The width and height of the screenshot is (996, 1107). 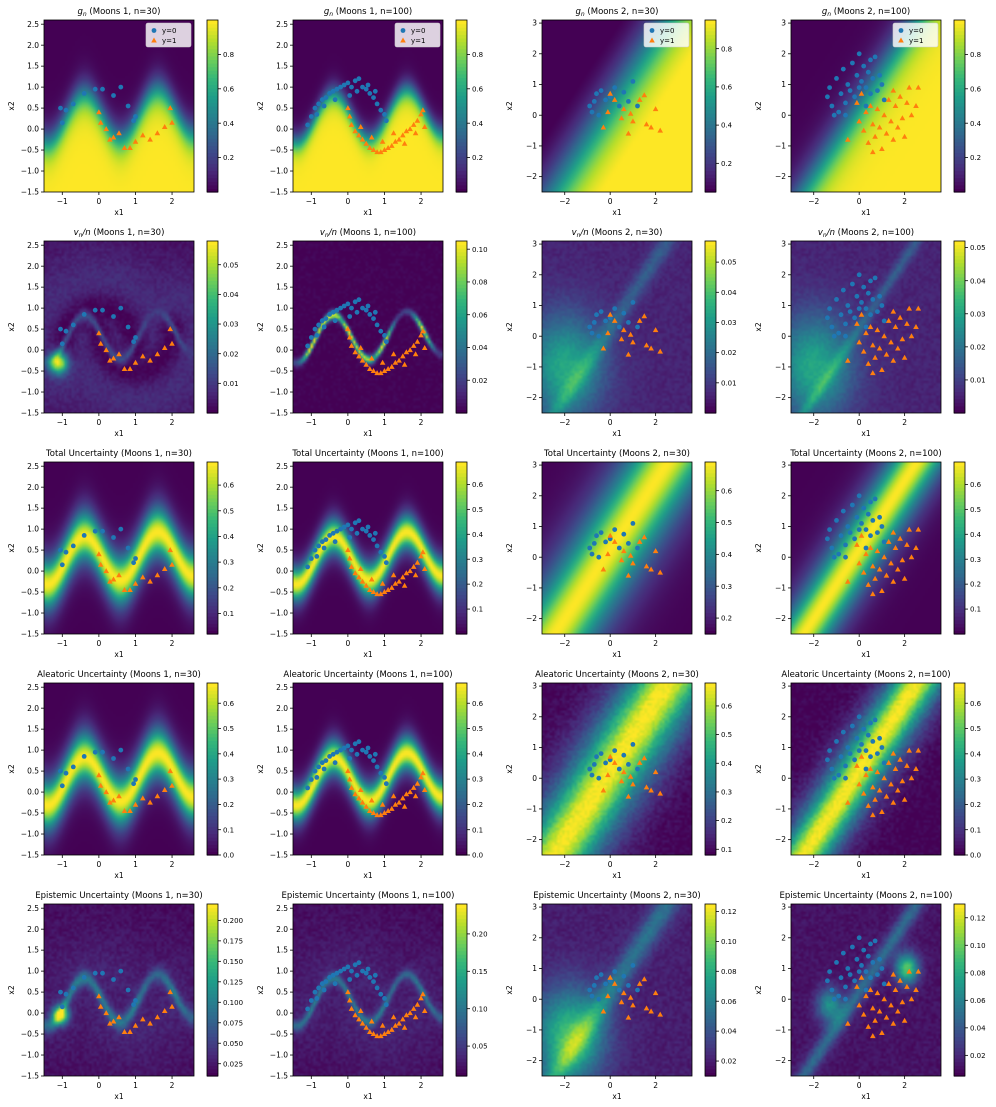 I want to click on y-tick-label: 2.5, so click(x=282, y=908).